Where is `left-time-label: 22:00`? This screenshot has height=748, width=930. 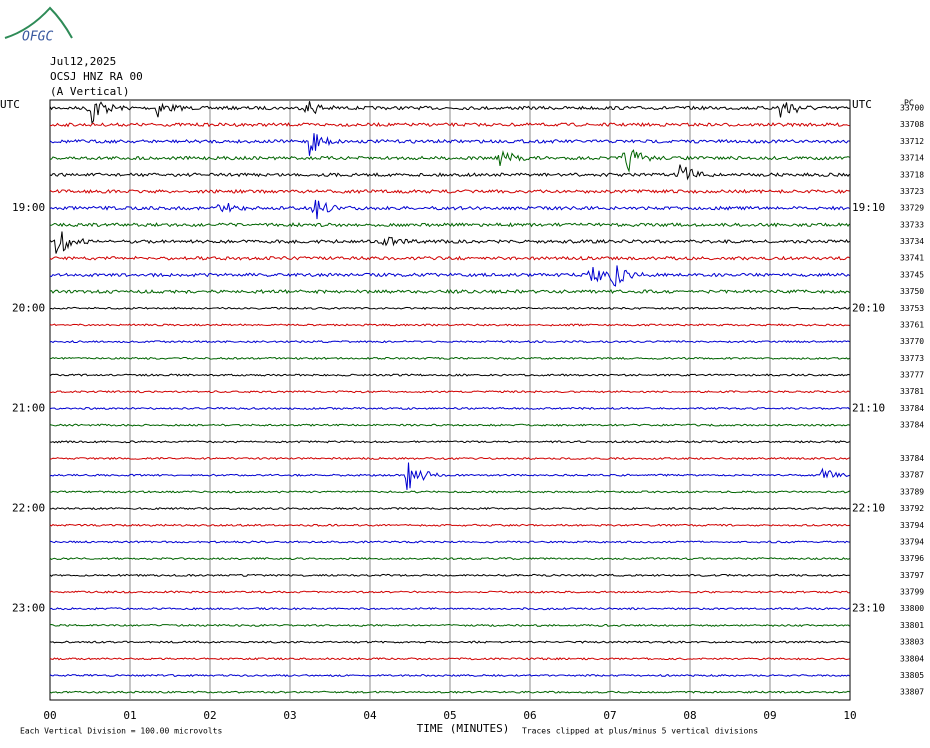
left-time-label: 22:00 is located at coordinates (28, 508).